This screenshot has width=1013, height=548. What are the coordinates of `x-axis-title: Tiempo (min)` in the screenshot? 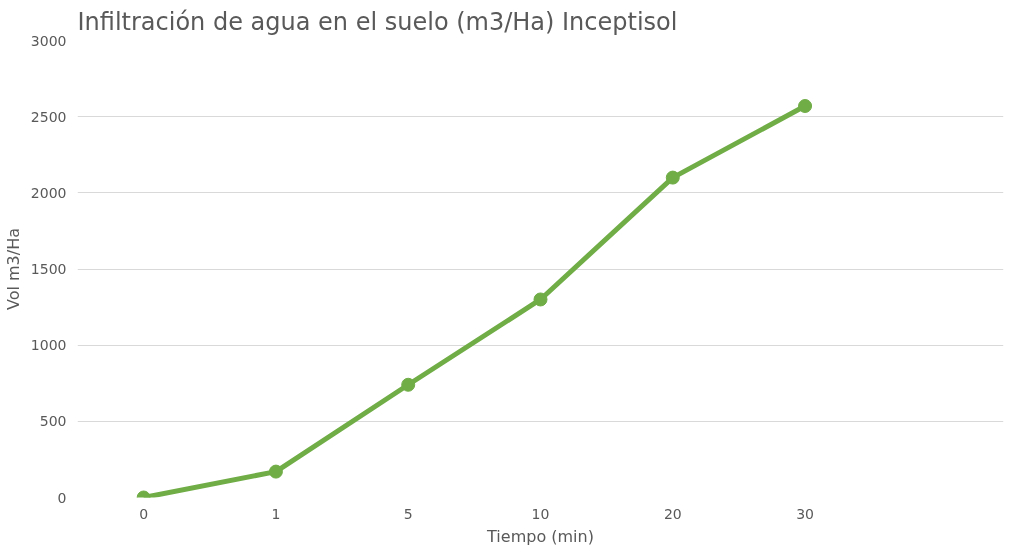 It's located at (540, 536).